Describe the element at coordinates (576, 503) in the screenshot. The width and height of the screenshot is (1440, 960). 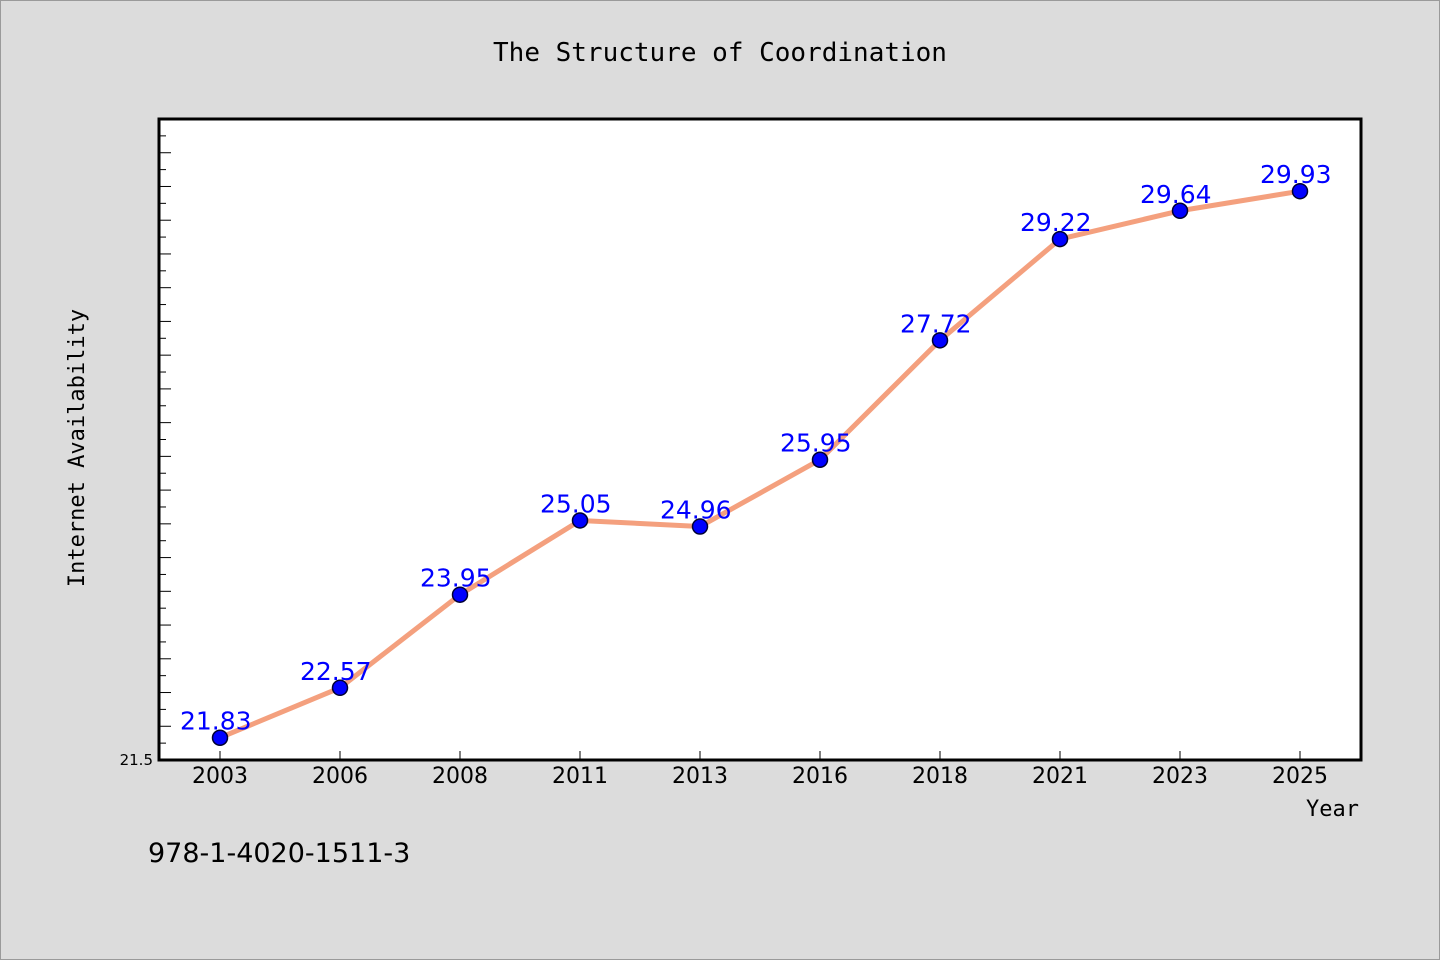
I see `data-label: 25.05` at that location.